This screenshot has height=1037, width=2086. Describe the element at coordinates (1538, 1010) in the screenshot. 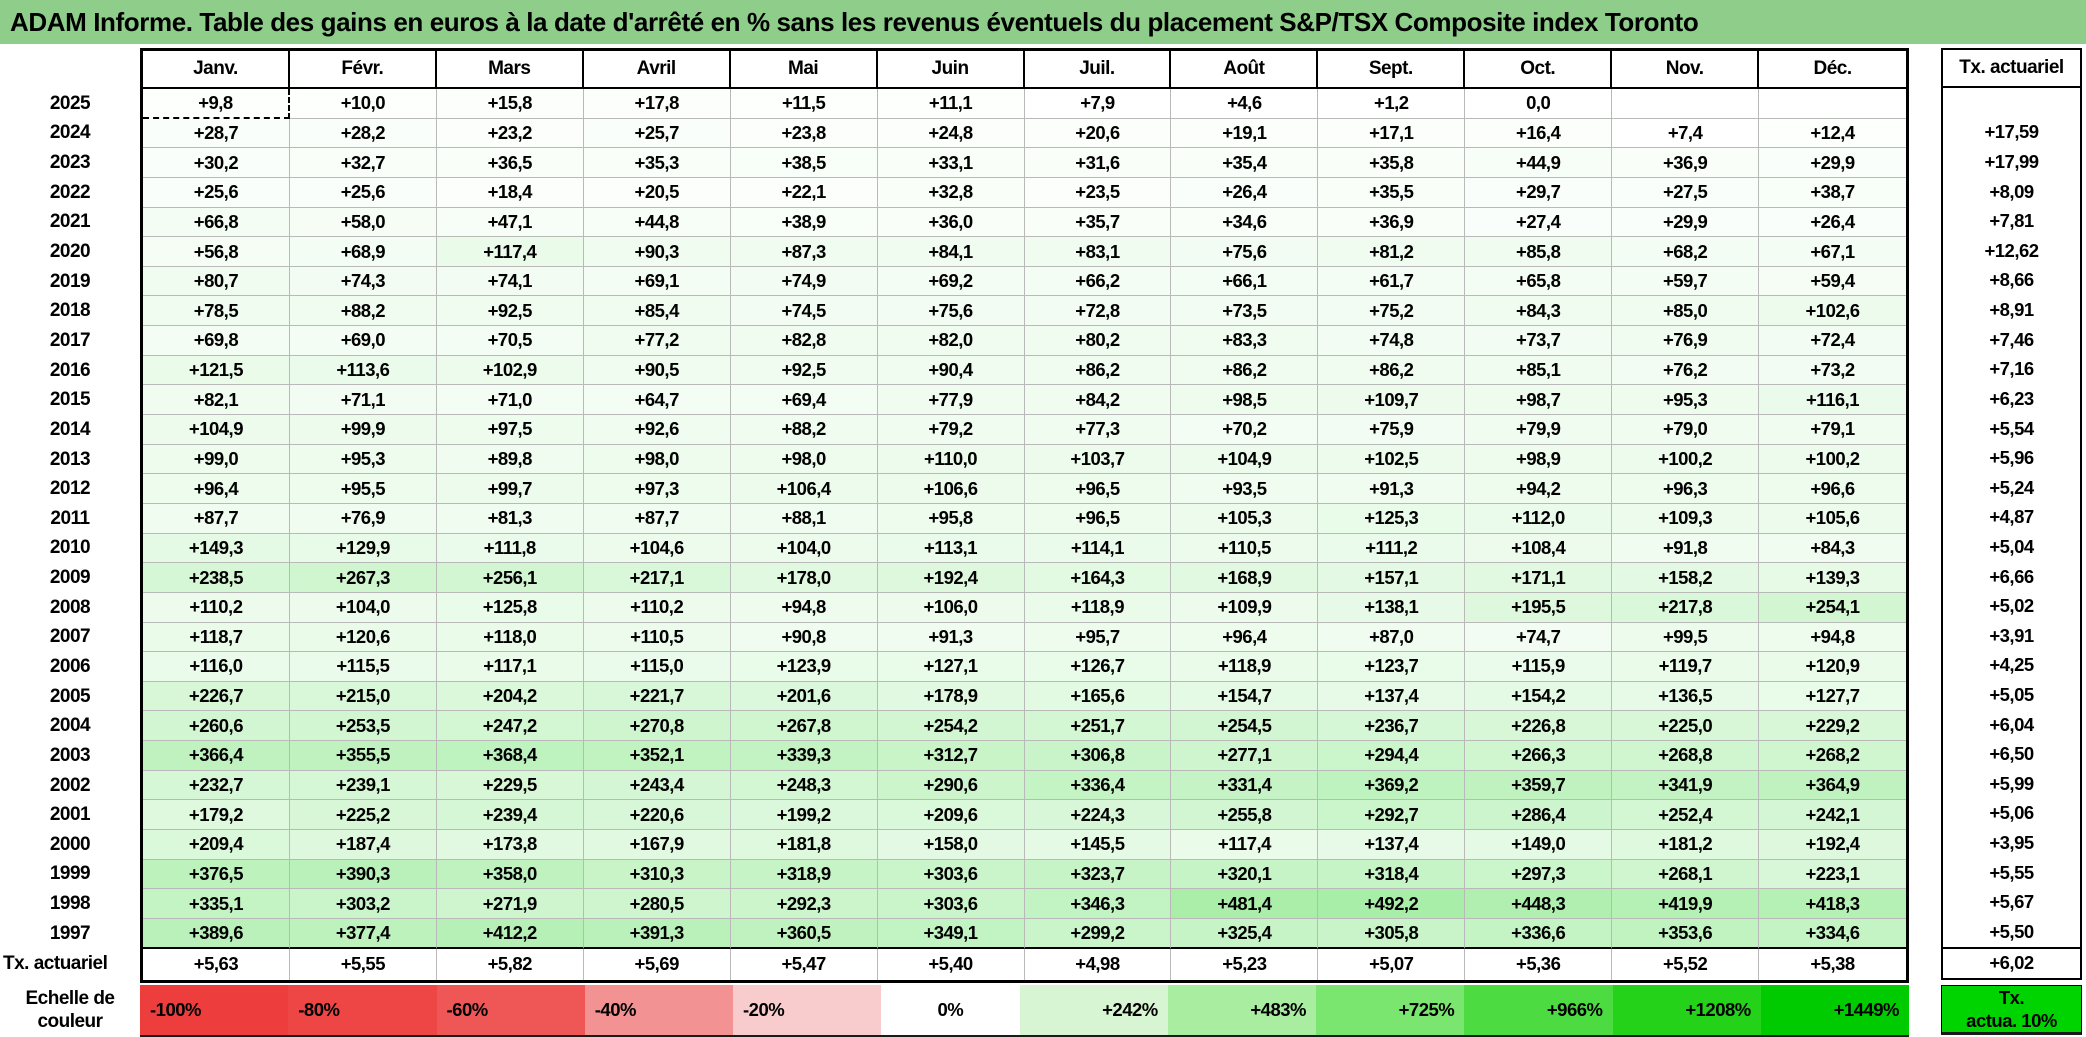

I see `legend-stop-+966%: +966%` at that location.